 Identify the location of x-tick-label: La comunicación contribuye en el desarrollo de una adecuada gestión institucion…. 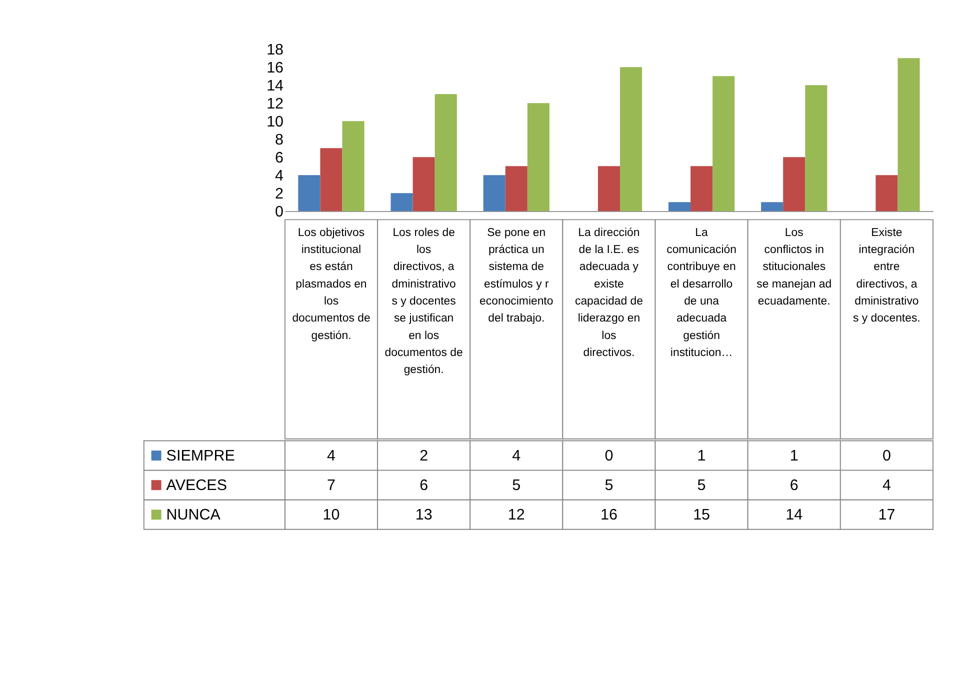
(701, 292).